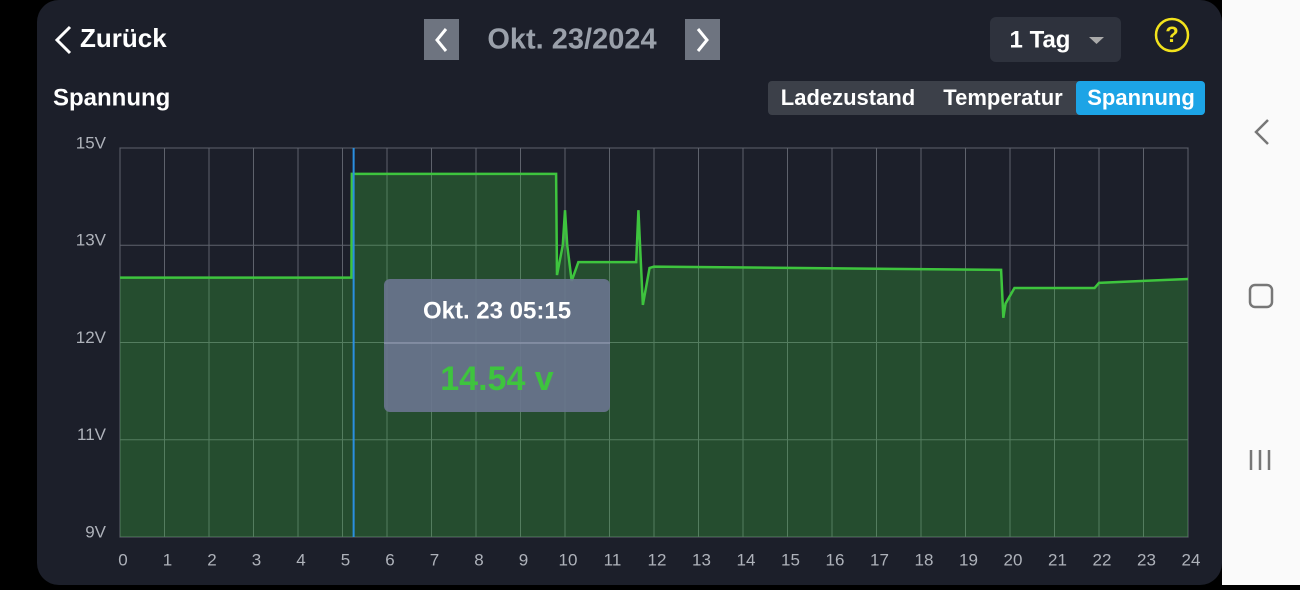 This screenshot has height=590, width=1300. I want to click on y-tick-label: 13V, so click(91, 240).